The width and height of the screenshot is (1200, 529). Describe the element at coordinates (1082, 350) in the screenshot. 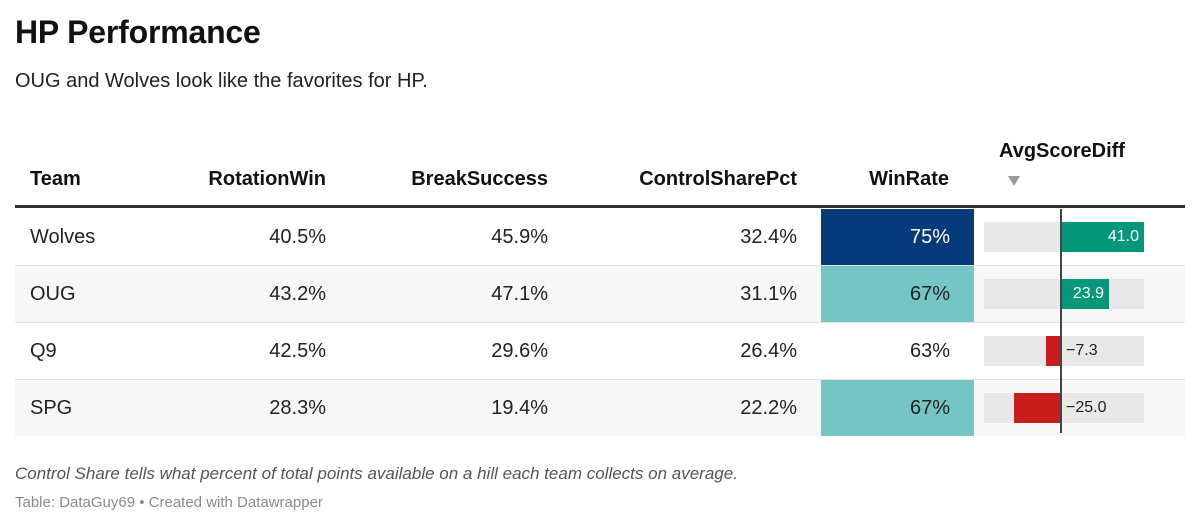

I see `scorediff-label: −7.3` at that location.